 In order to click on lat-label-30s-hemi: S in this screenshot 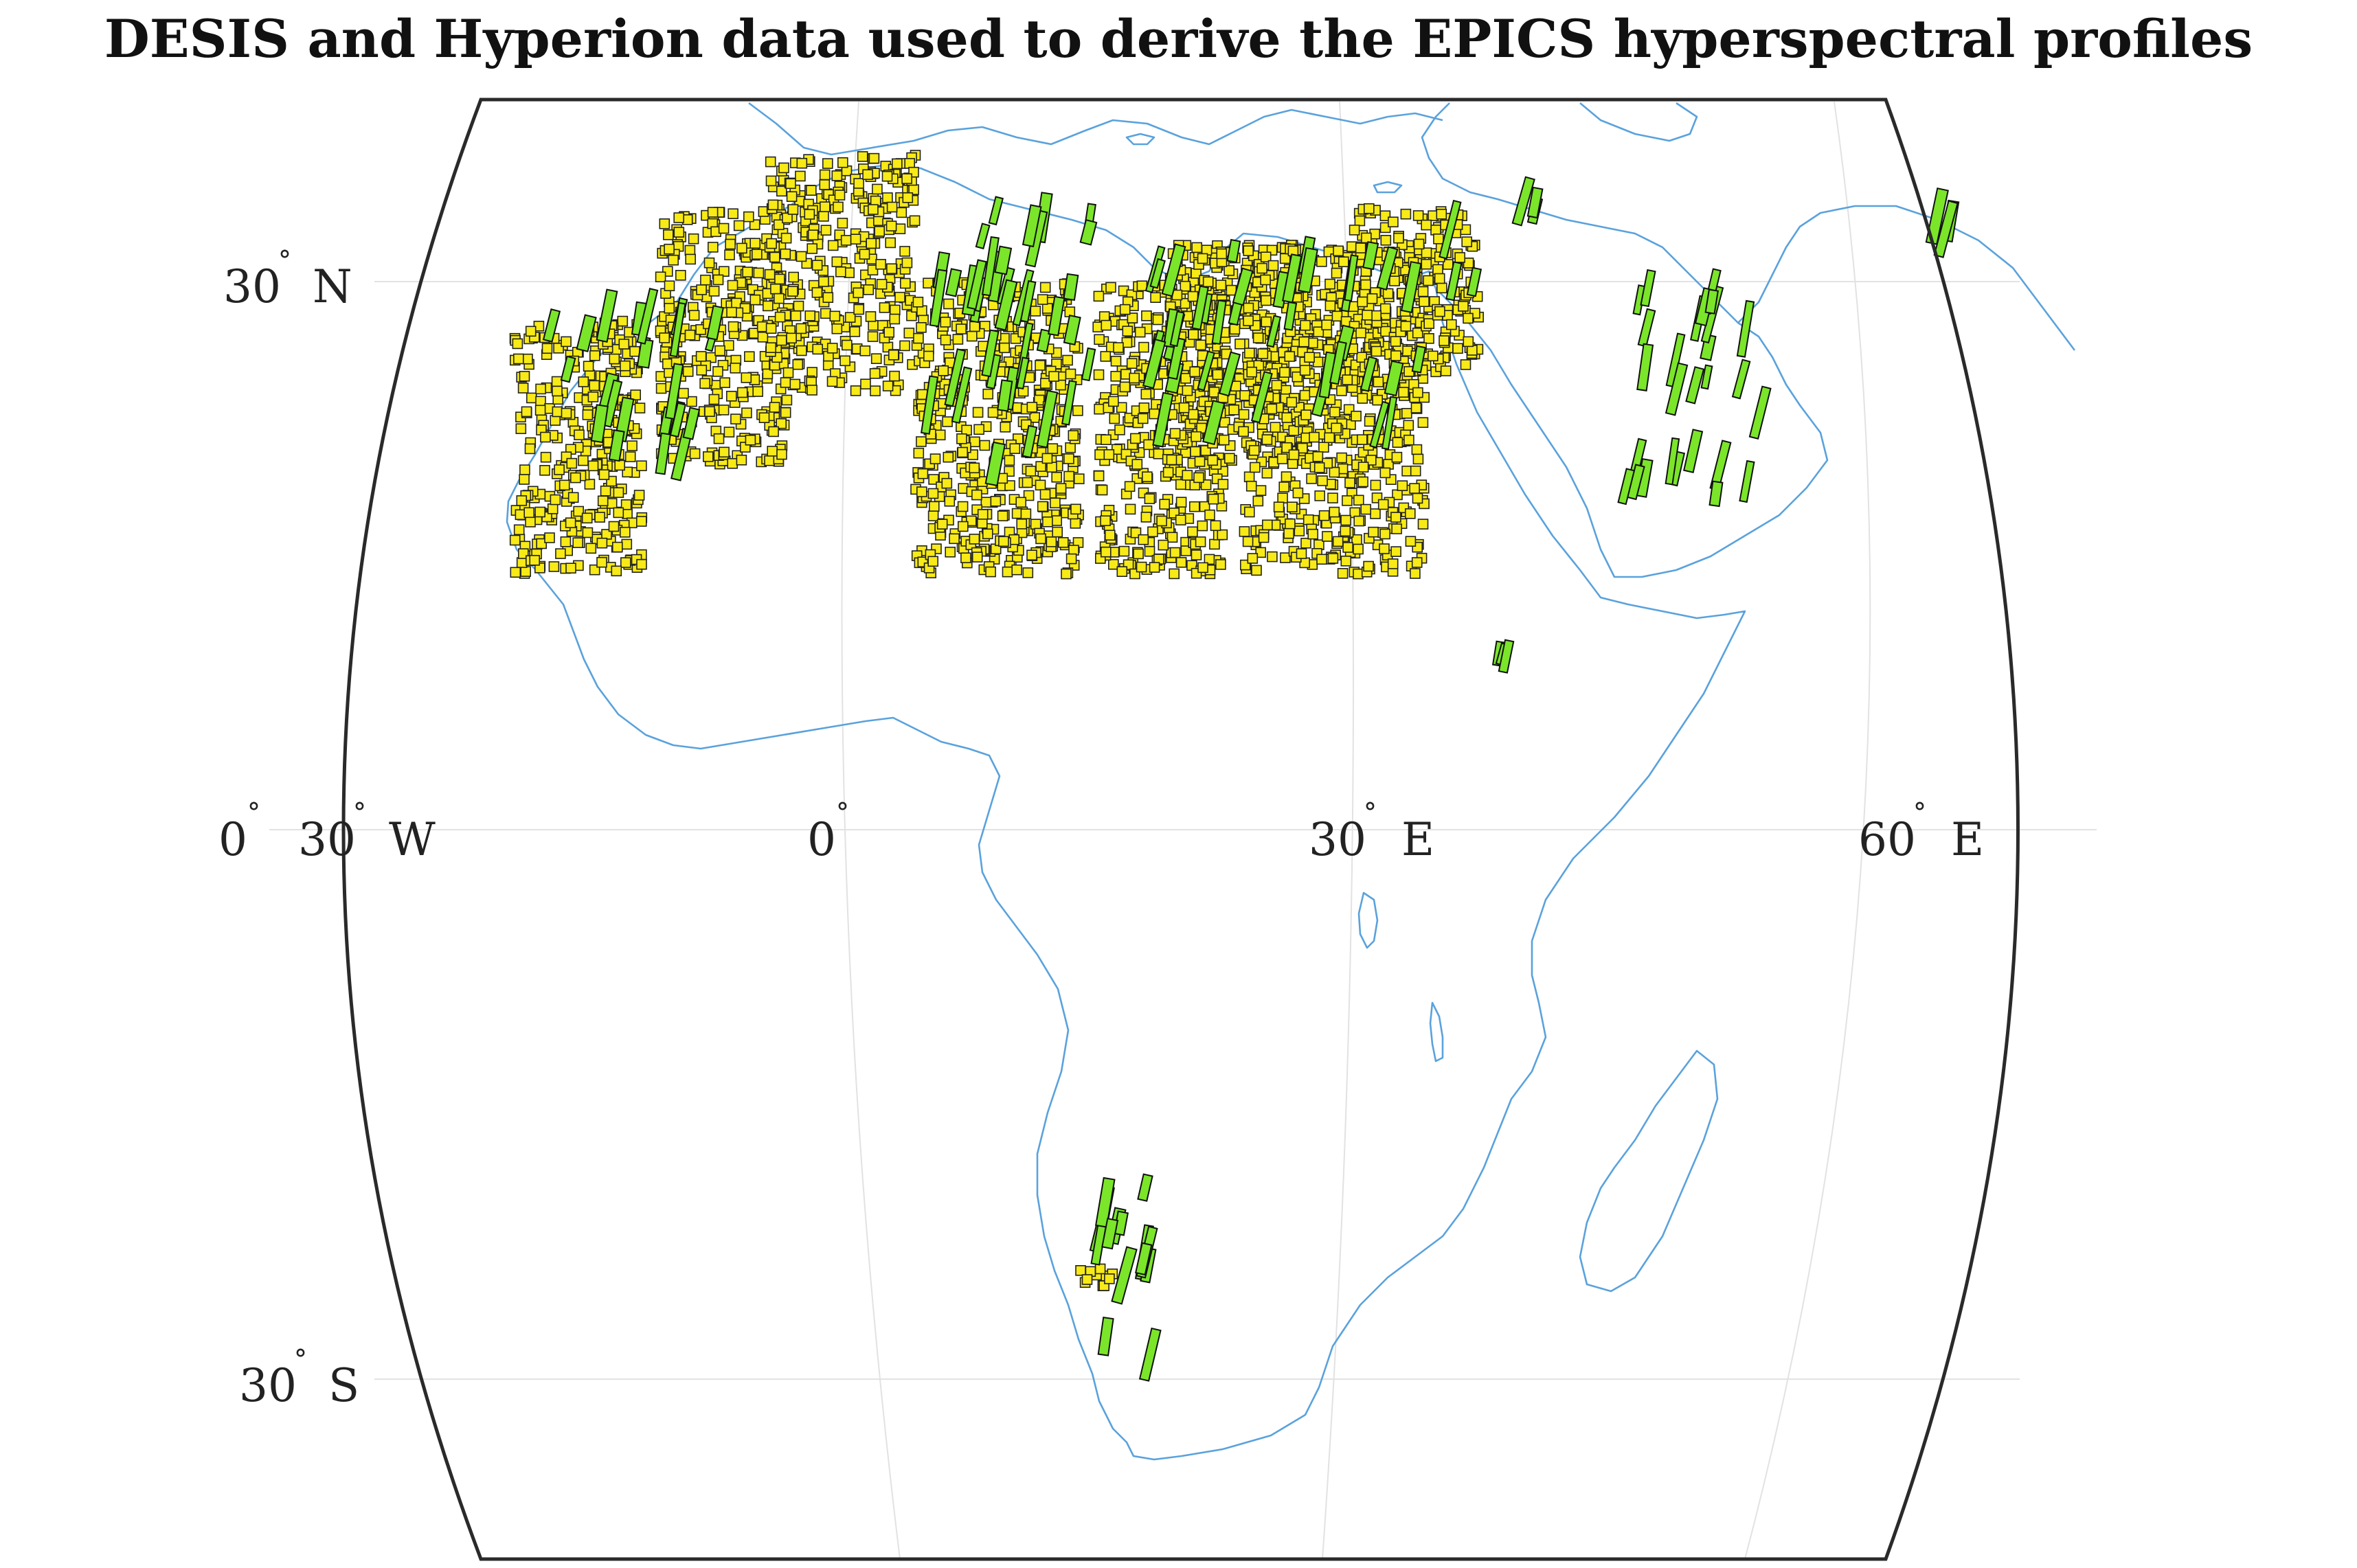, I will do `click(343, 1385)`.